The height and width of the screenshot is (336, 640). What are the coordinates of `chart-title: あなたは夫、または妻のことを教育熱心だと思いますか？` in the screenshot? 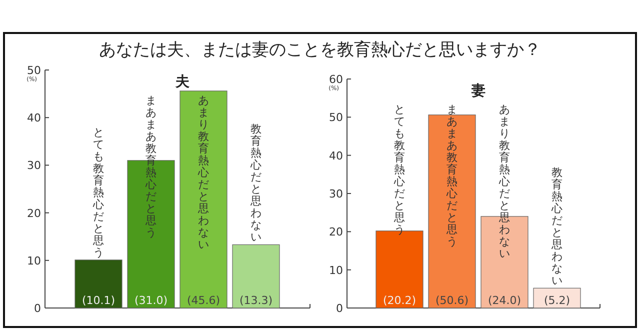 It's located at (320, 50).